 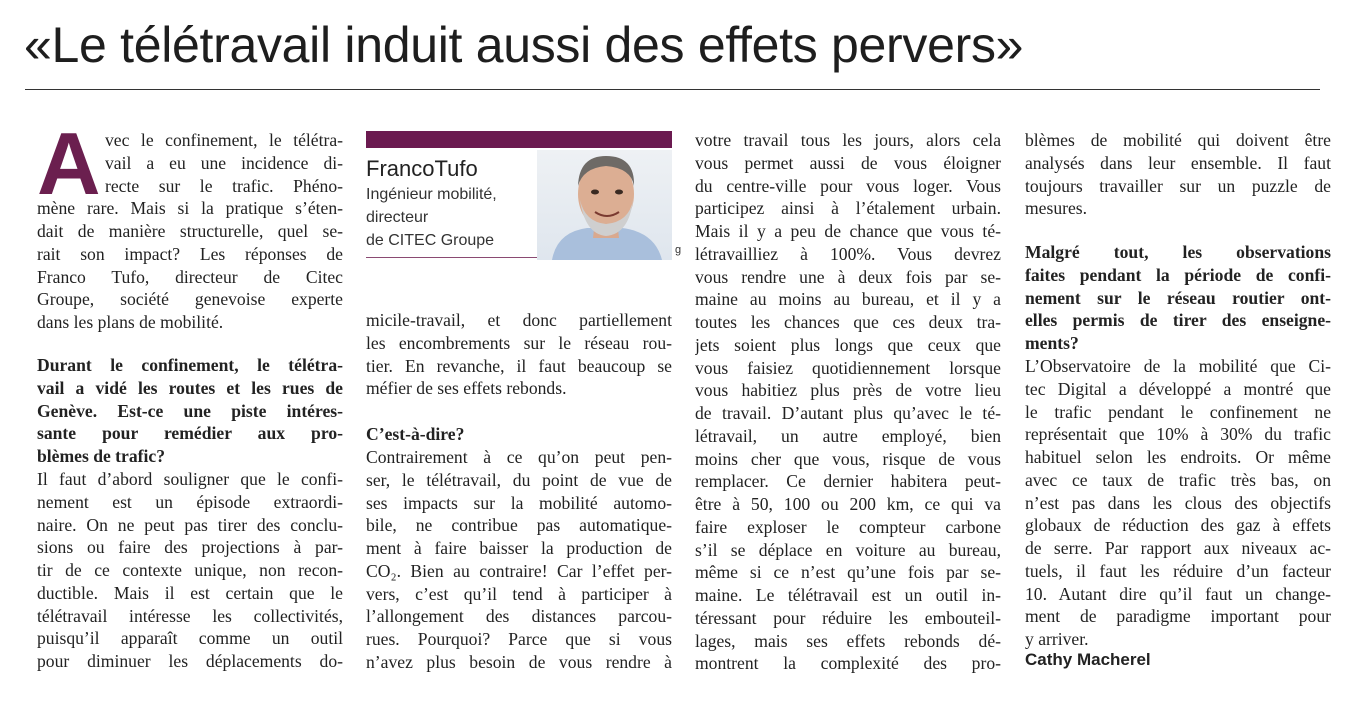 What do you see at coordinates (1178, 570) in the screenshot?
I see `text-line: tuels, il faut les réduire d’un facteur` at bounding box center [1178, 570].